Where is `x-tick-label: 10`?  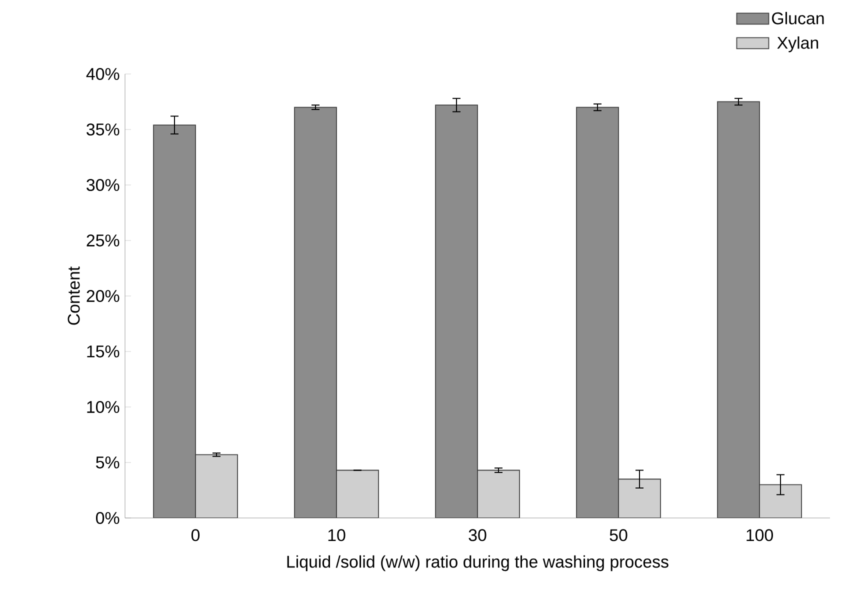
x-tick-label: 10 is located at coordinates (337, 535).